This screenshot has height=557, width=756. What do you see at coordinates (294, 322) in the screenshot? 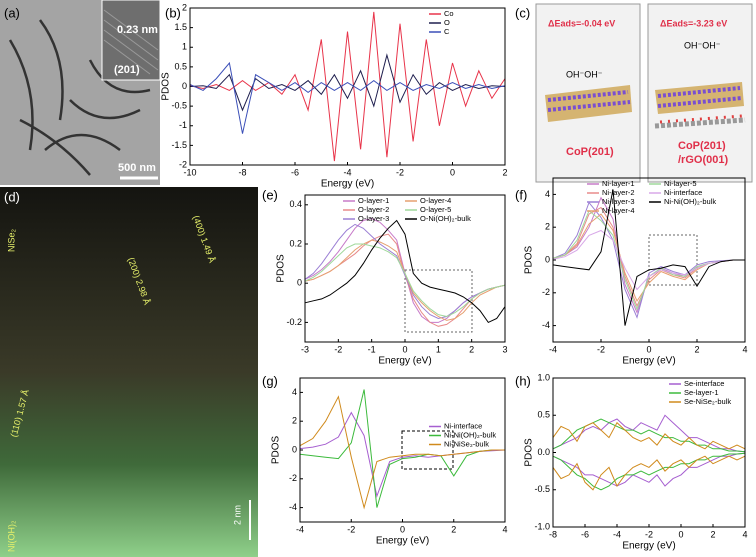
I see `y-tick-label: -0.2` at bounding box center [294, 322].